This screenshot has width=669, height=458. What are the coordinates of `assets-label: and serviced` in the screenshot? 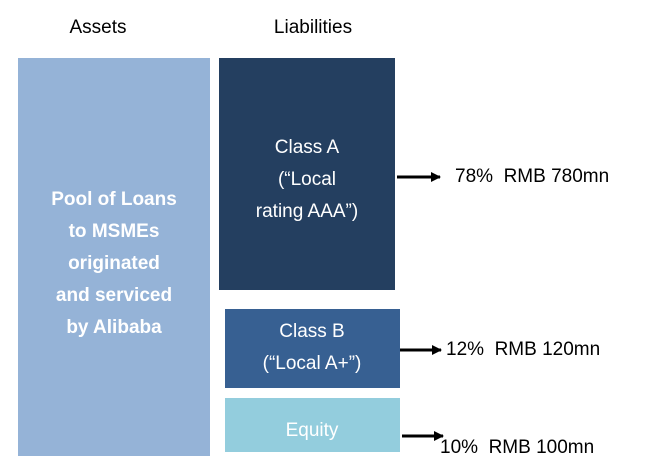 It's located at (114, 295).